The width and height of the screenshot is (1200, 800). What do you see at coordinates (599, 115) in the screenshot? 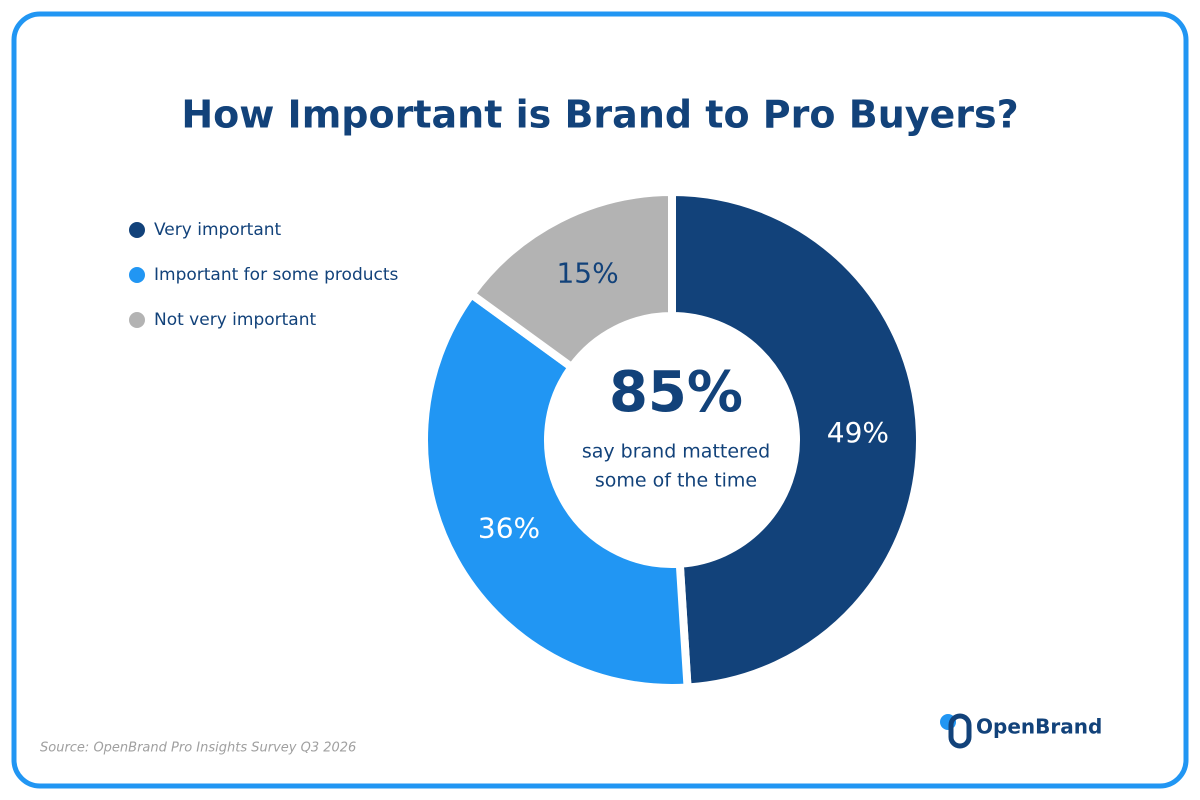
I see `chart-title: How Important is Brand to Pro Buyers?` at bounding box center [599, 115].